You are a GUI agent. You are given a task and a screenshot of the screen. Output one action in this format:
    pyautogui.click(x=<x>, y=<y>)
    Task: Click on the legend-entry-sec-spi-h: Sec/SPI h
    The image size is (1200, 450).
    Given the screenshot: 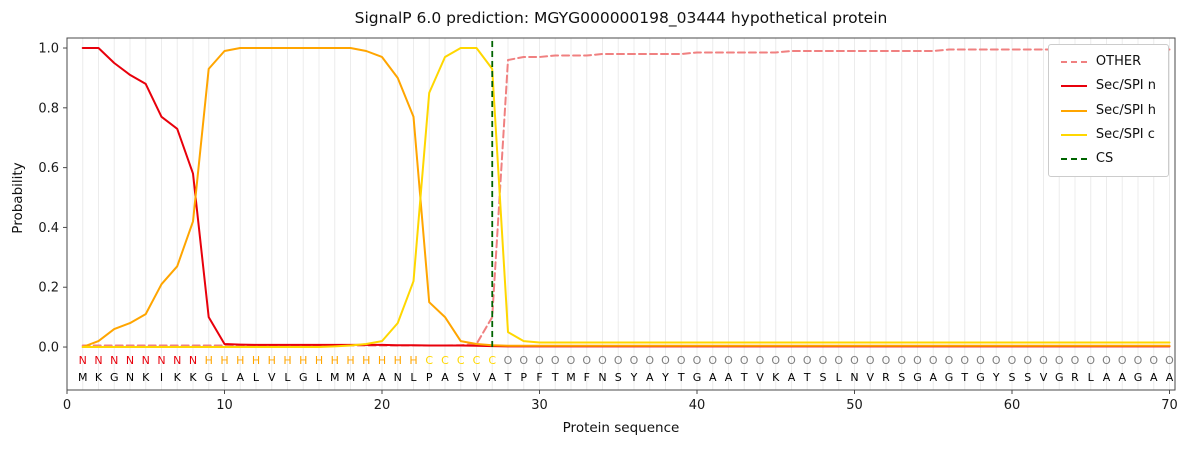 What is the action you would take?
    pyautogui.click(x=1108, y=110)
    